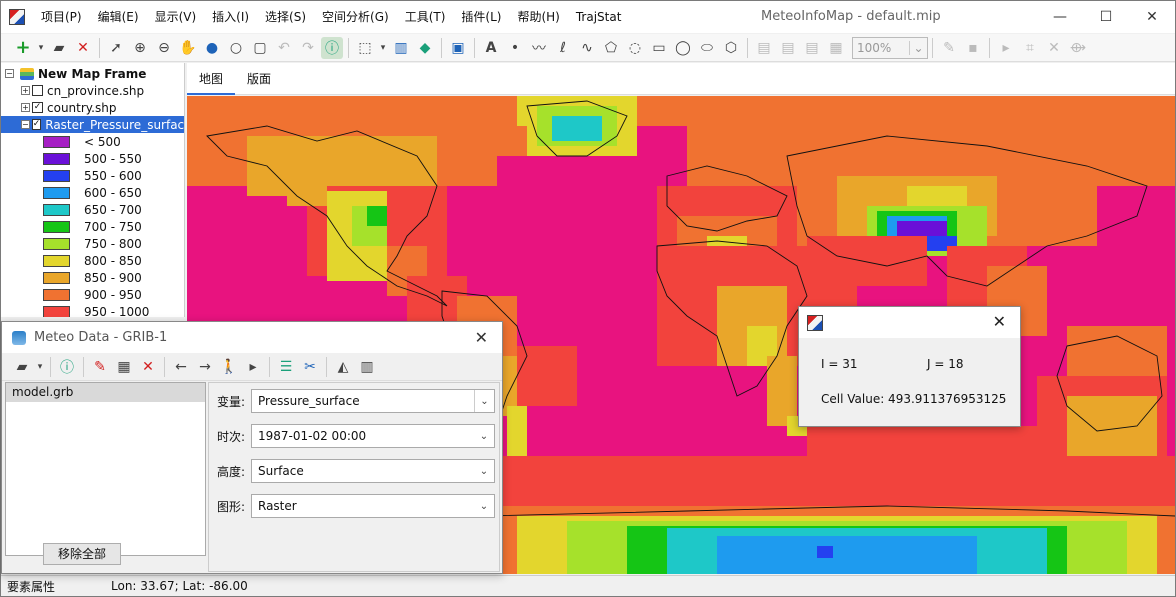 The height and width of the screenshot is (597, 1176). What do you see at coordinates (100, 366) in the screenshot?
I see `draw-icon: ✎` at bounding box center [100, 366].